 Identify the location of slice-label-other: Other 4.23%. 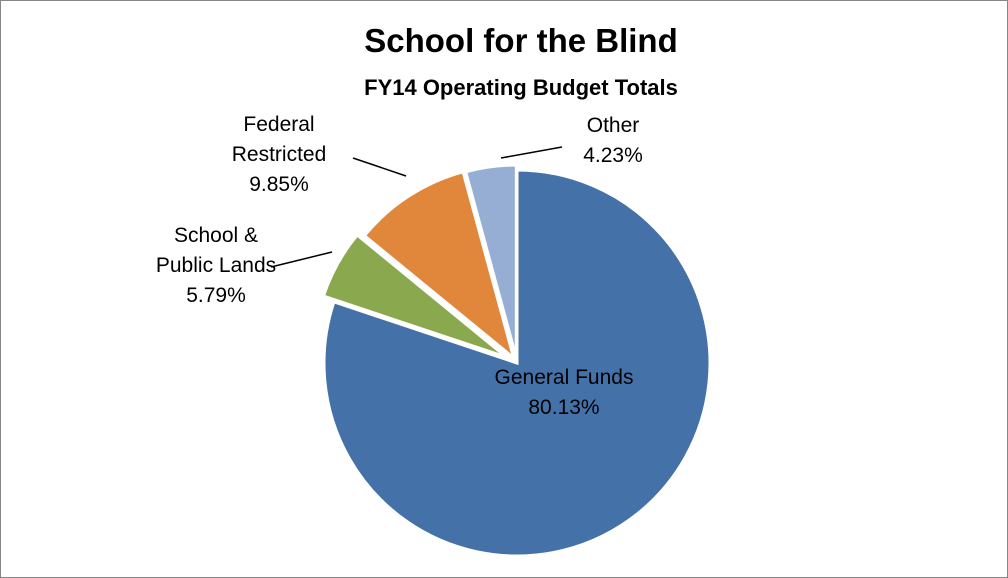
(613, 140).